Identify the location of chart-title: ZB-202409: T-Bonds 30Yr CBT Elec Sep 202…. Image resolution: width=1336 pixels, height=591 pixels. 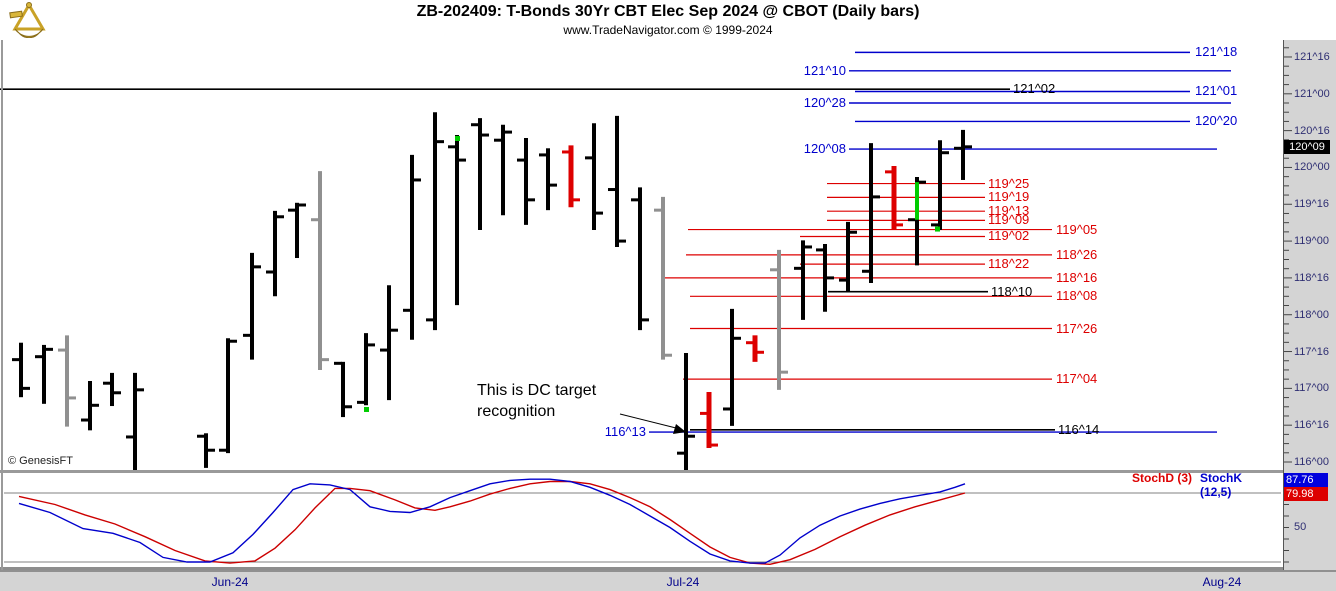
(668, 11).